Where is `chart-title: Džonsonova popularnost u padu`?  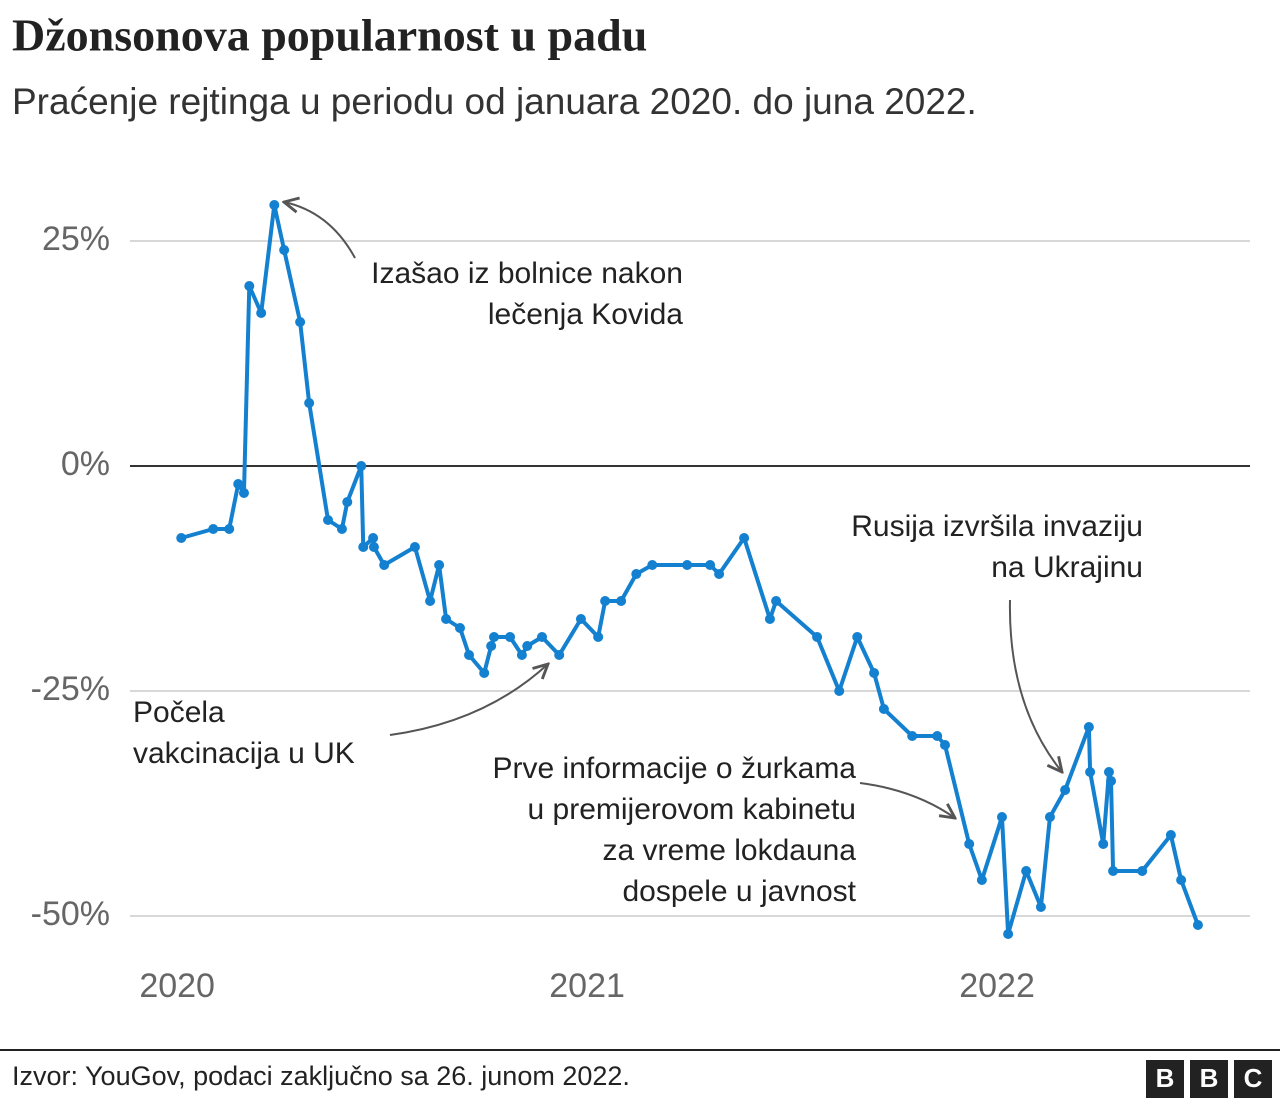
chart-title: Džonsonova popularnost u padu is located at coordinates (329, 35).